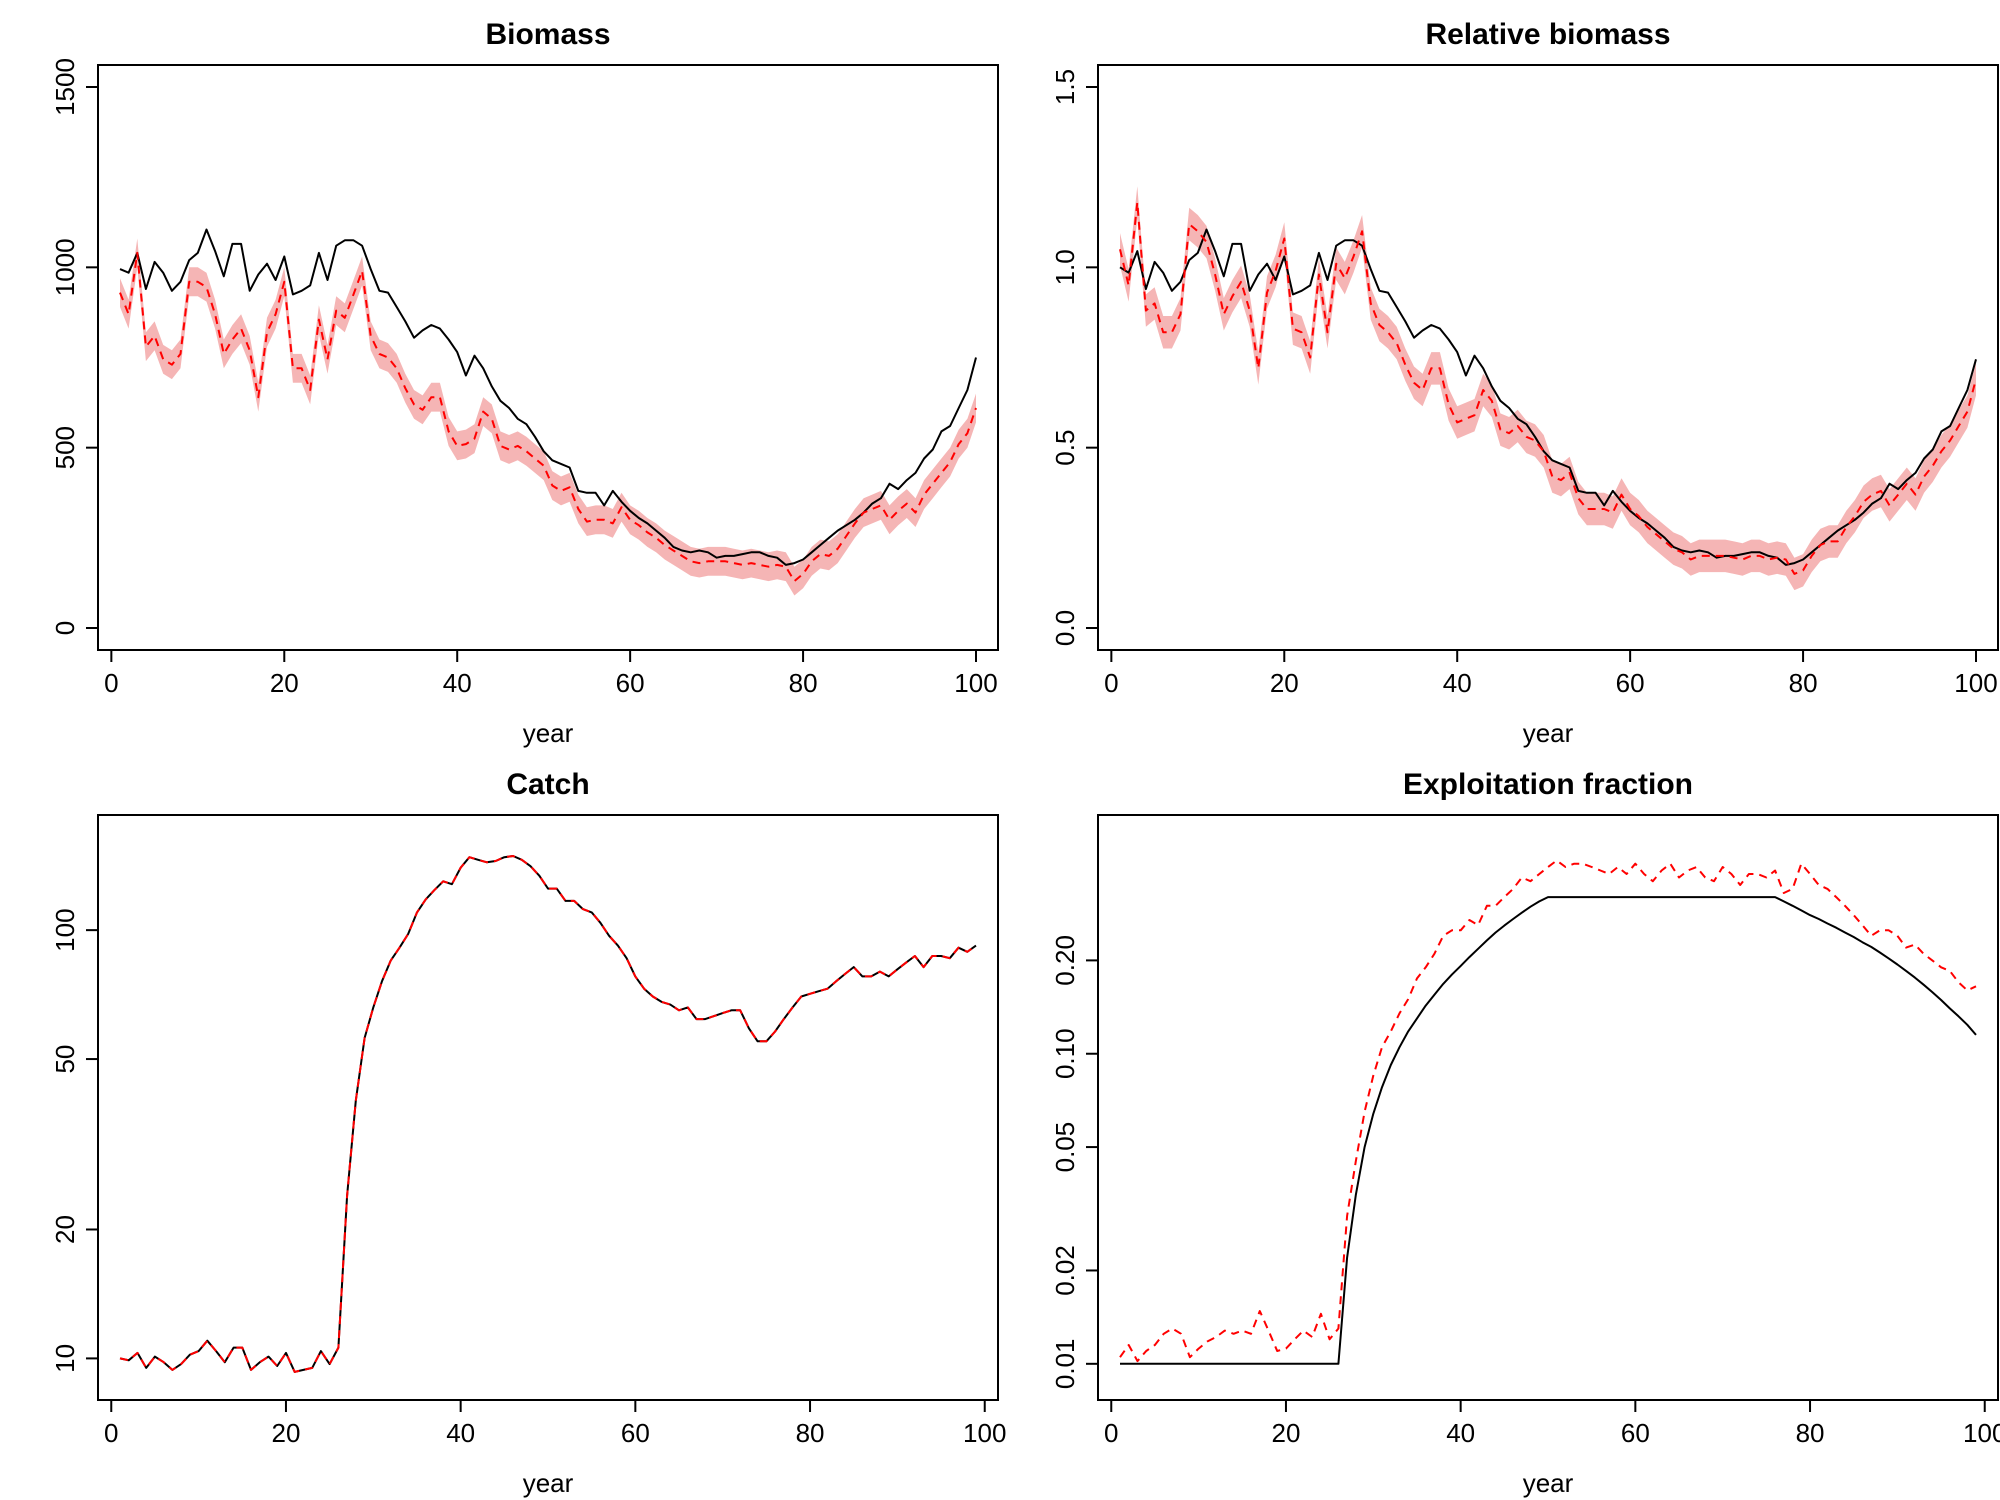  What do you see at coordinates (65, 87) in the screenshot?
I see `y-tick-label: 1500` at bounding box center [65, 87].